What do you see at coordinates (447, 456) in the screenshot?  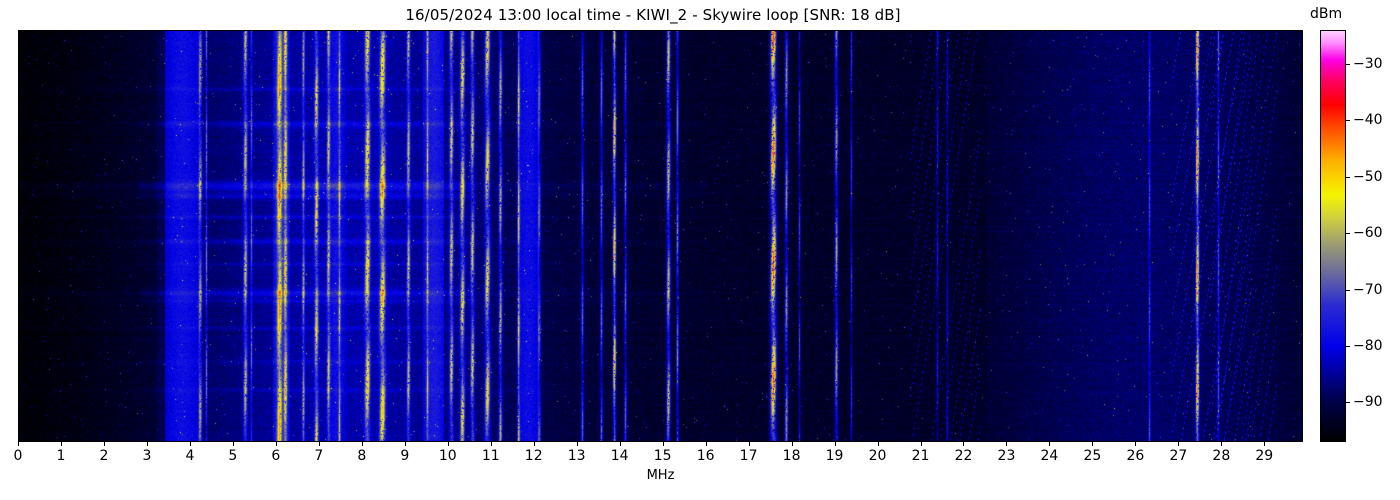 I see `x-axis-tick-label: 10` at bounding box center [447, 456].